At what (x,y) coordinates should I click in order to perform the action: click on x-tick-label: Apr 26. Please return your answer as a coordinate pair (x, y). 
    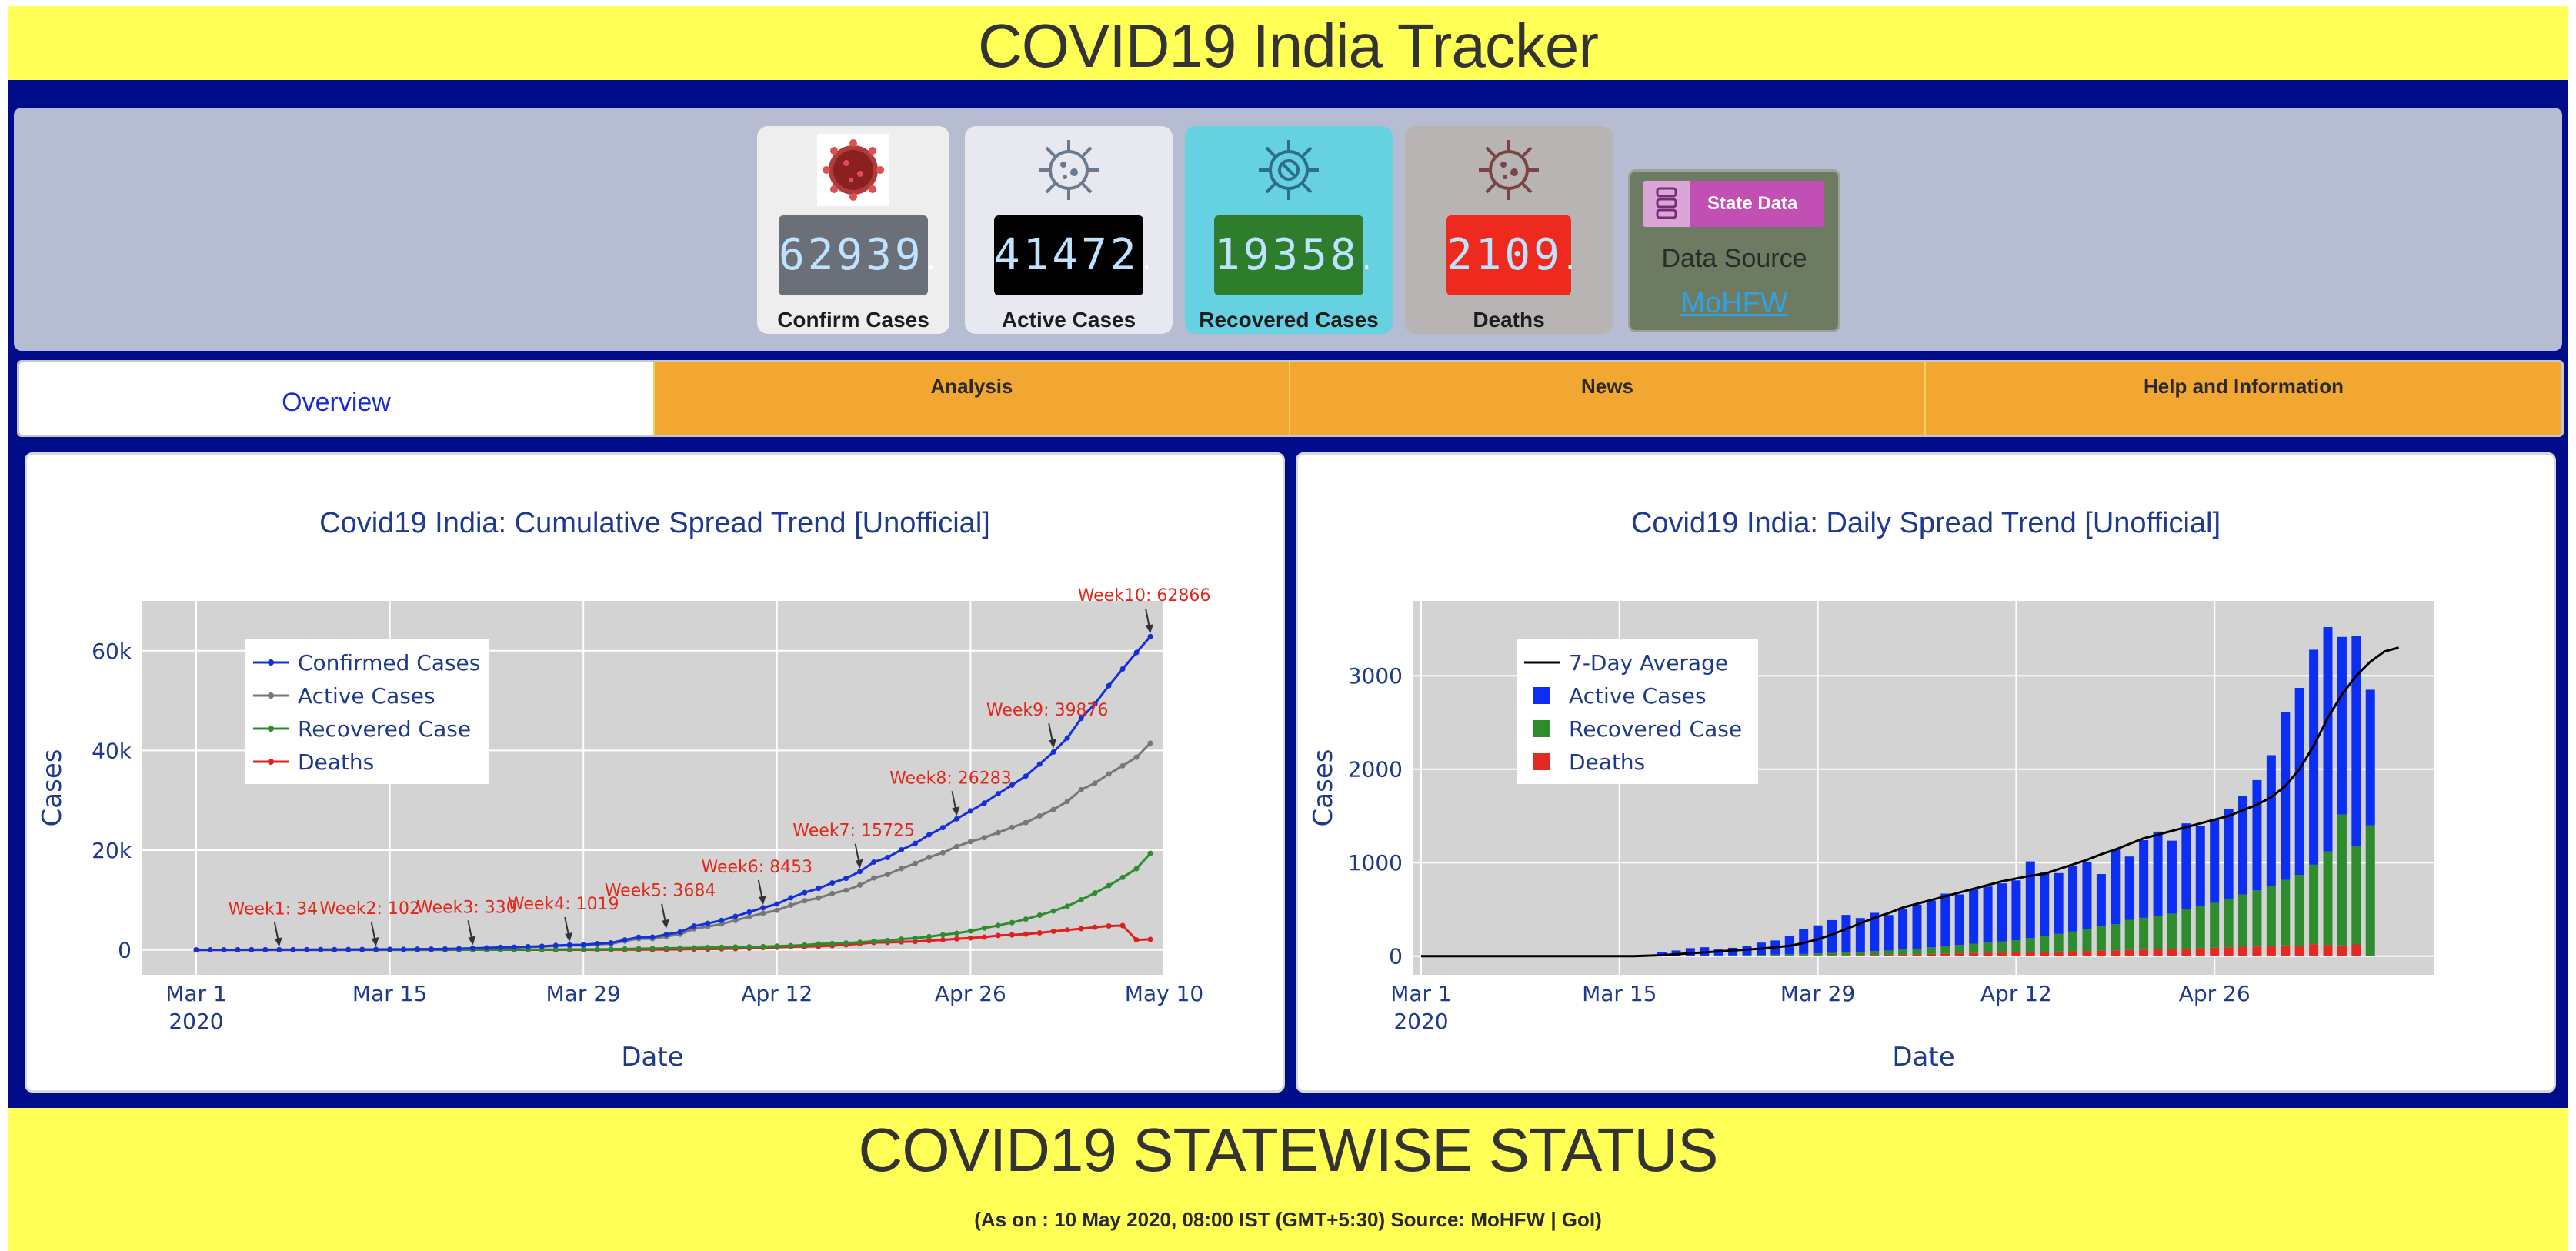
    Looking at the image, I should click on (971, 993).